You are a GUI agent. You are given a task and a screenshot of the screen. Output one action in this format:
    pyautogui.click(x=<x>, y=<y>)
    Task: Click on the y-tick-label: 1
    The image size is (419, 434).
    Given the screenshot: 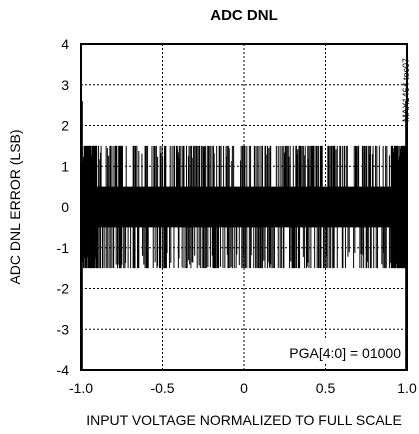 What is the action you would take?
    pyautogui.click(x=65, y=166)
    